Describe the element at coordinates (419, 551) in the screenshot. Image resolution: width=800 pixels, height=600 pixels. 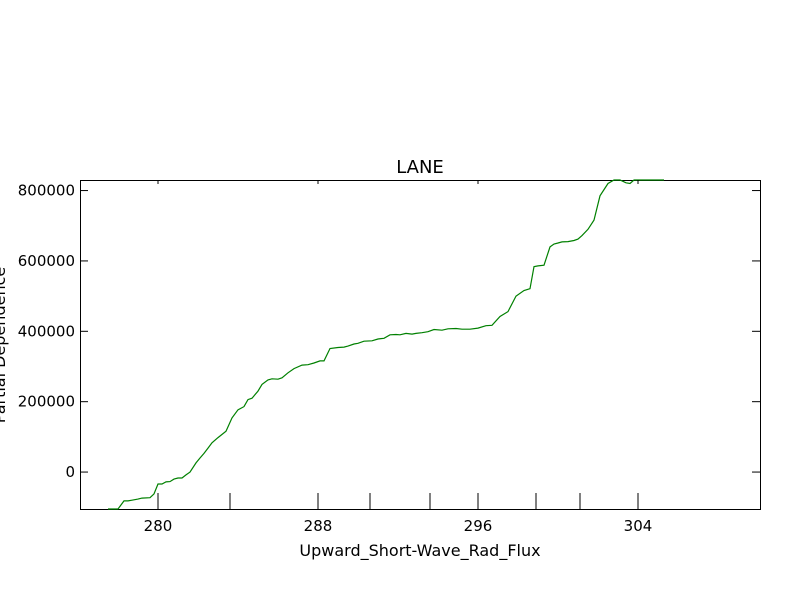
I see `x-axis-label: Upward_Short-Wave_Rad_Flux` at that location.